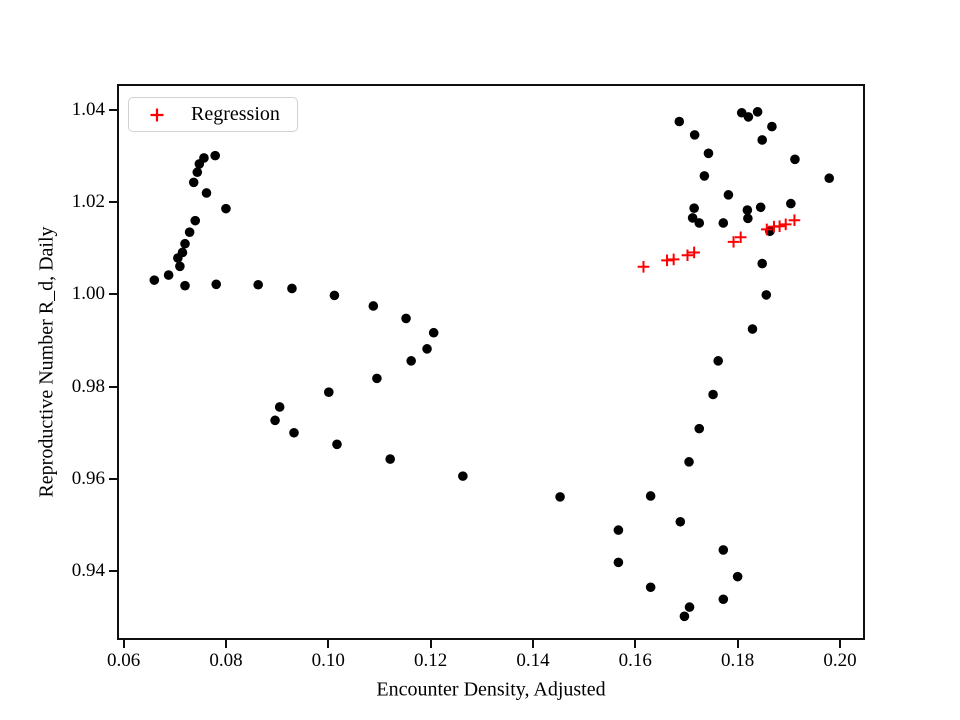  I want to click on regression-plus-icon, so click(157, 114).